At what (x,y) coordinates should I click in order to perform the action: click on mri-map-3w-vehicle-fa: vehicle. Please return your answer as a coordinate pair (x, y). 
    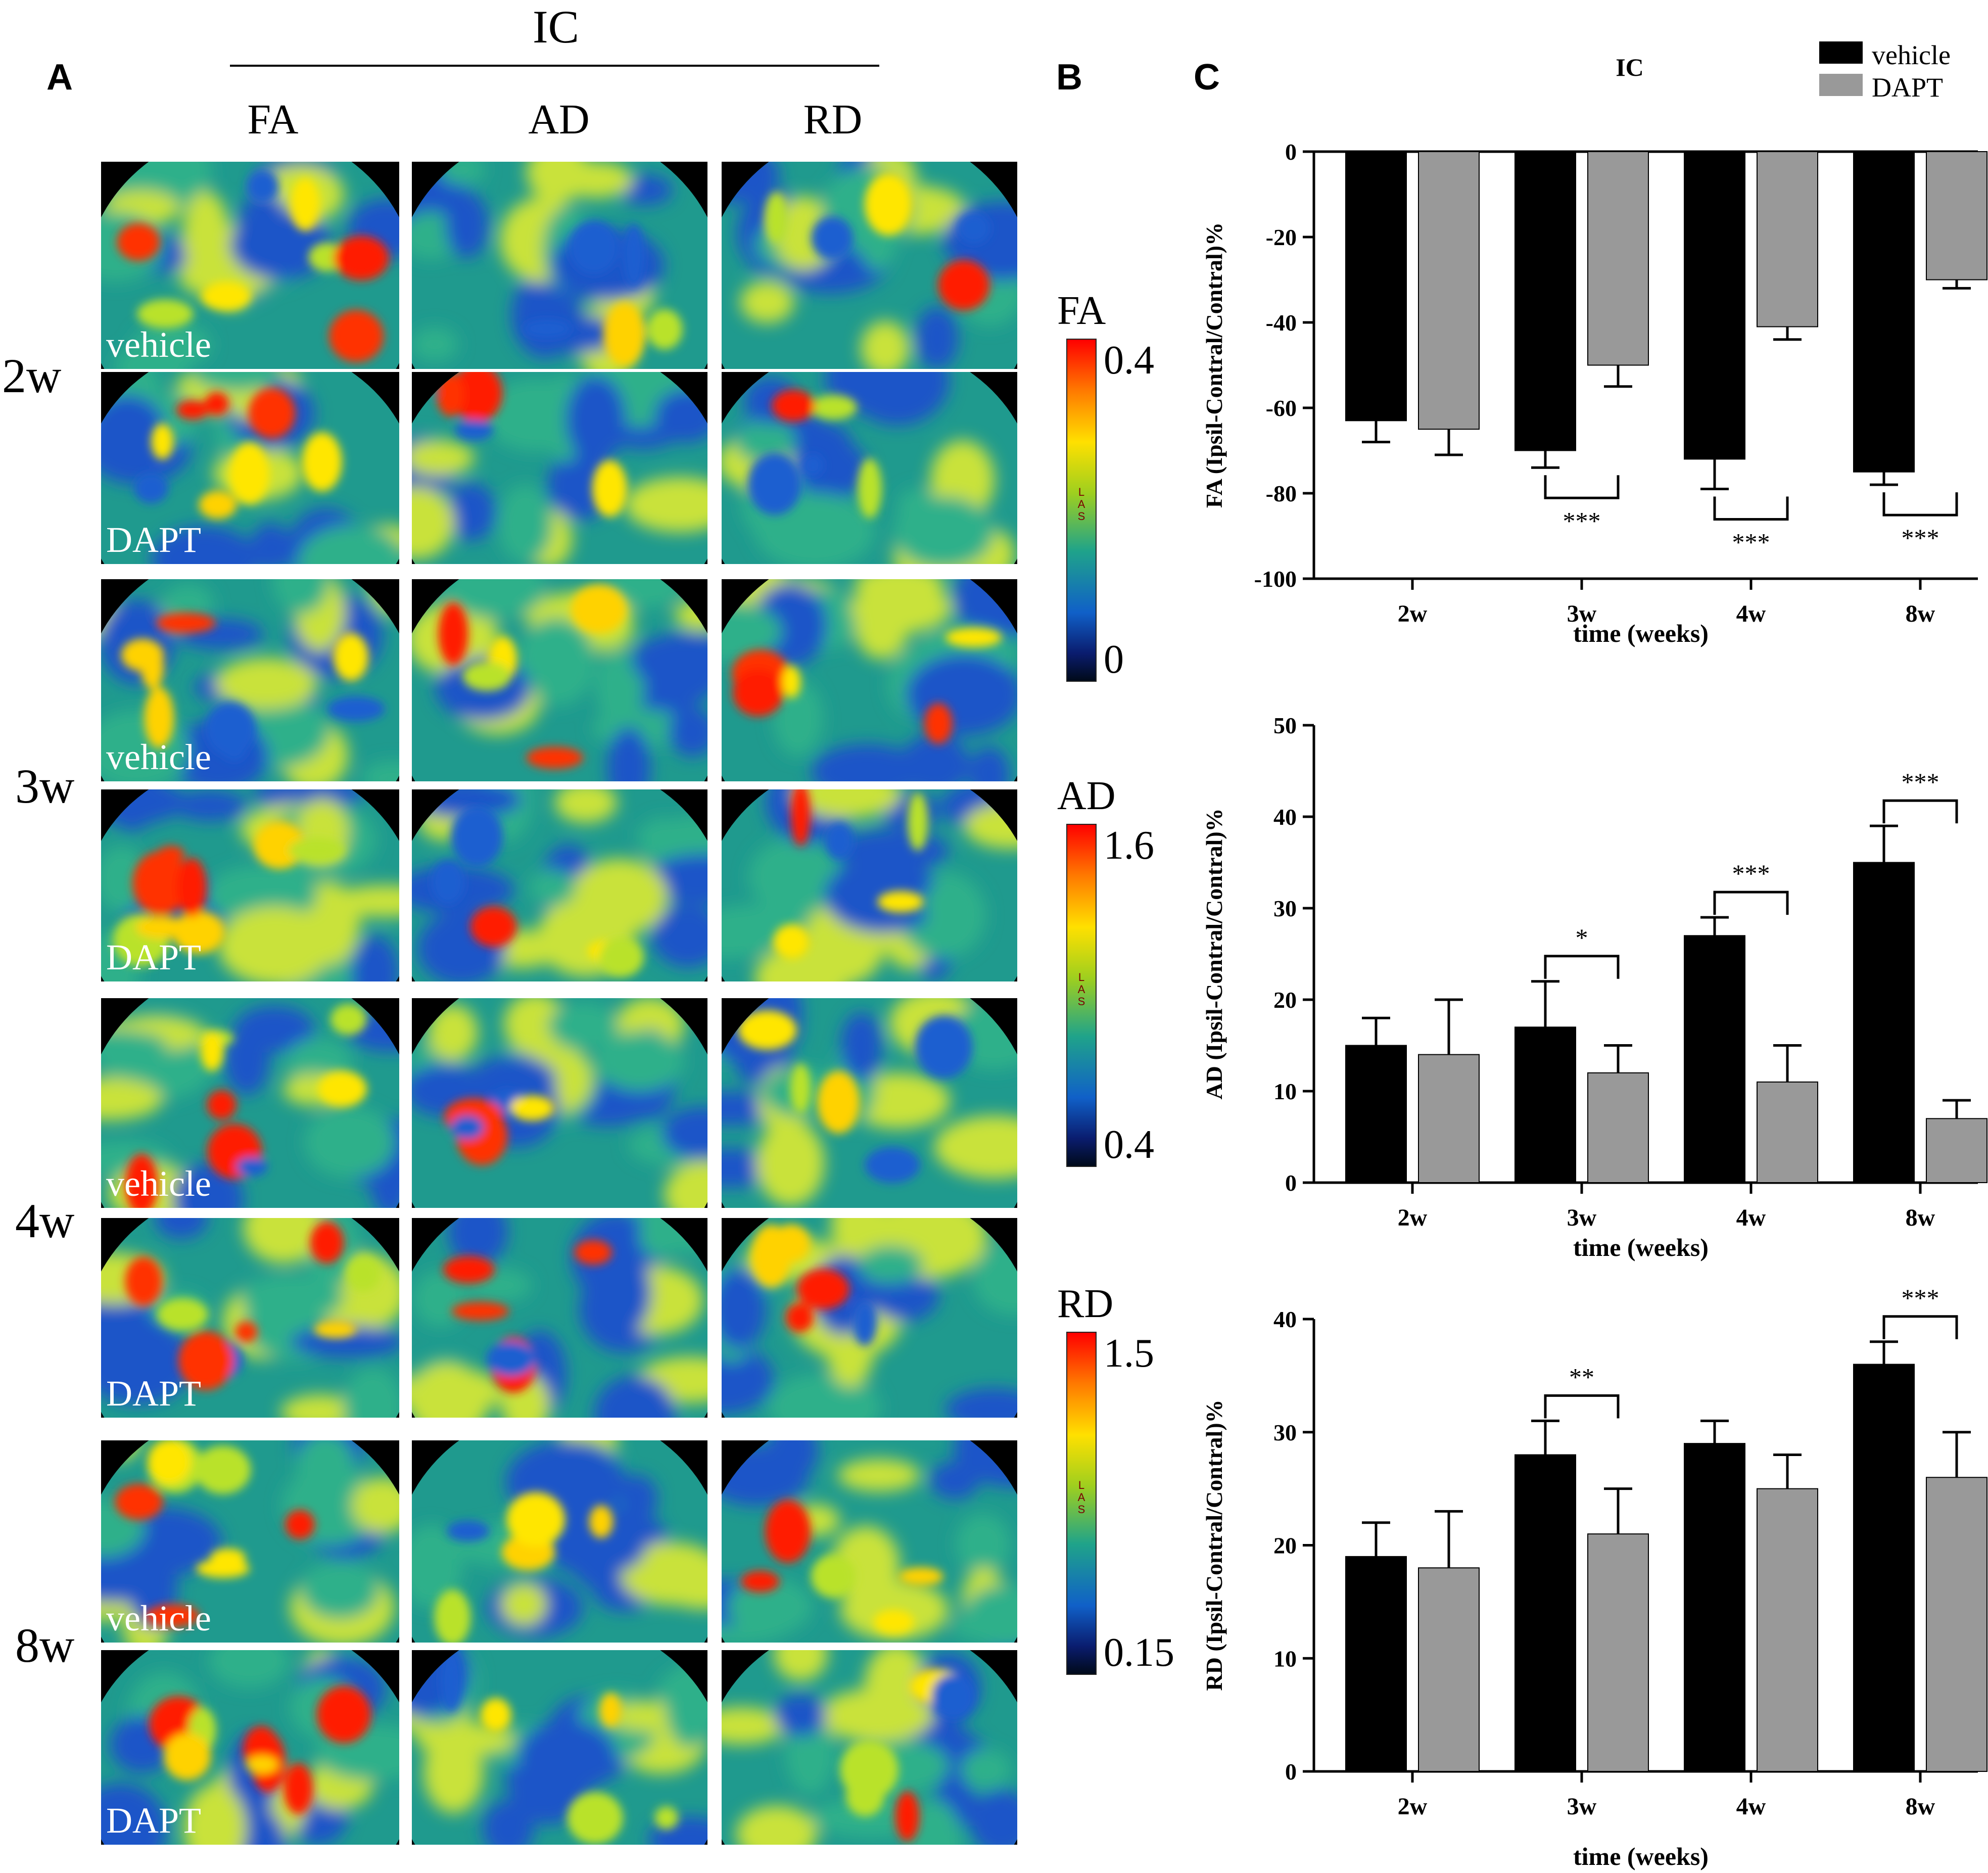
    Looking at the image, I should click on (250, 680).